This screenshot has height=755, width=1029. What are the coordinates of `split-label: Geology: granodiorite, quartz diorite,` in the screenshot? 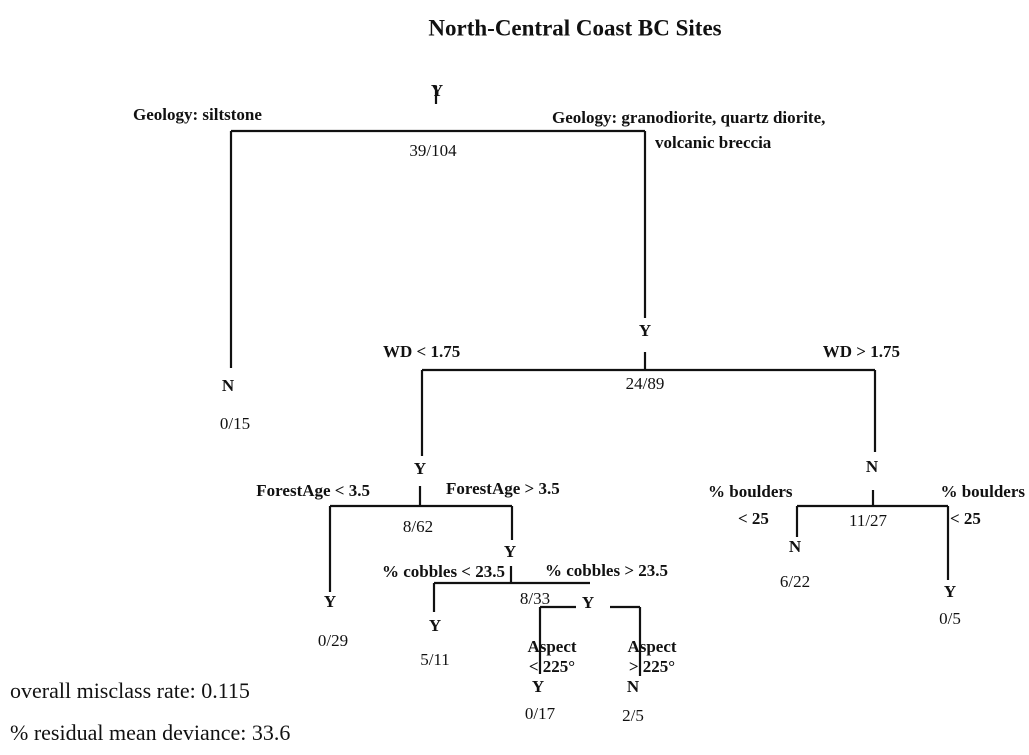 It's located at (688, 117).